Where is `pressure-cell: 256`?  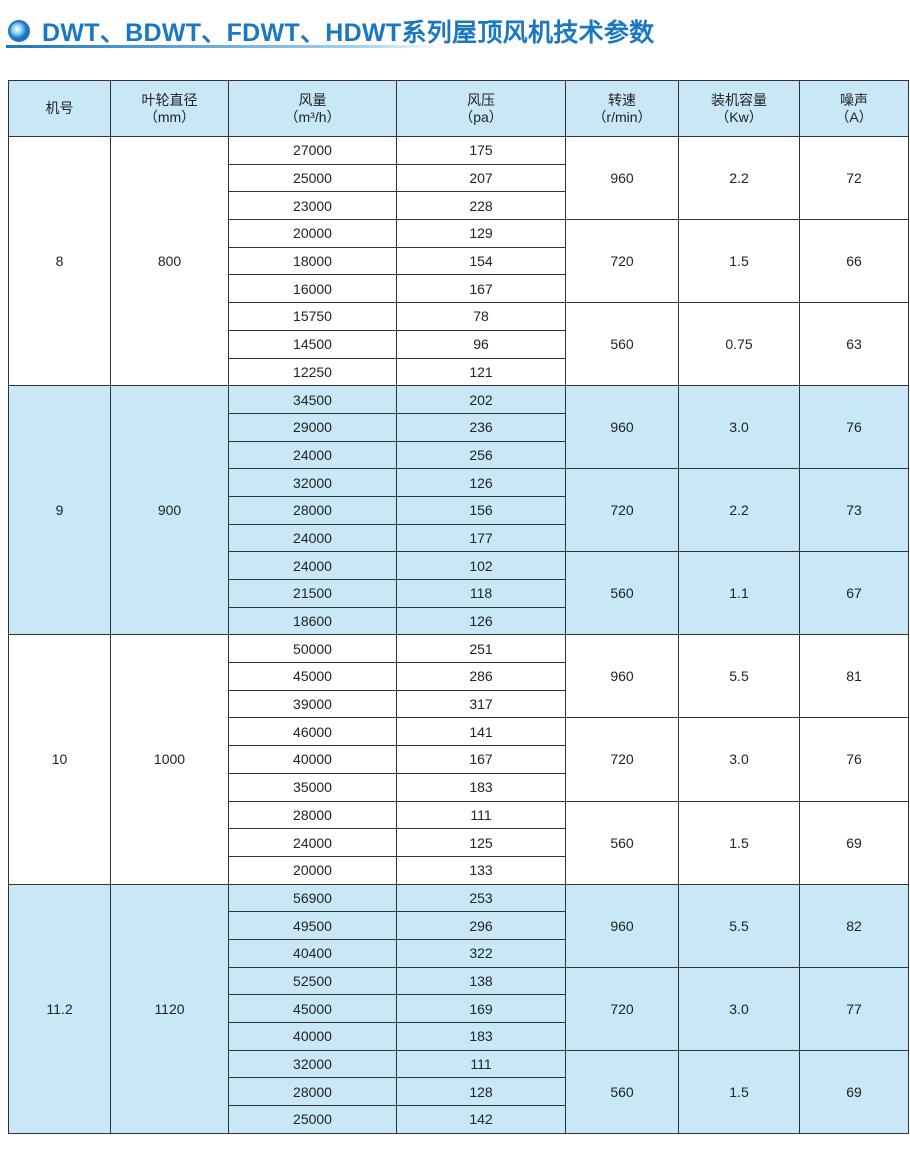 pressure-cell: 256 is located at coordinates (481, 455).